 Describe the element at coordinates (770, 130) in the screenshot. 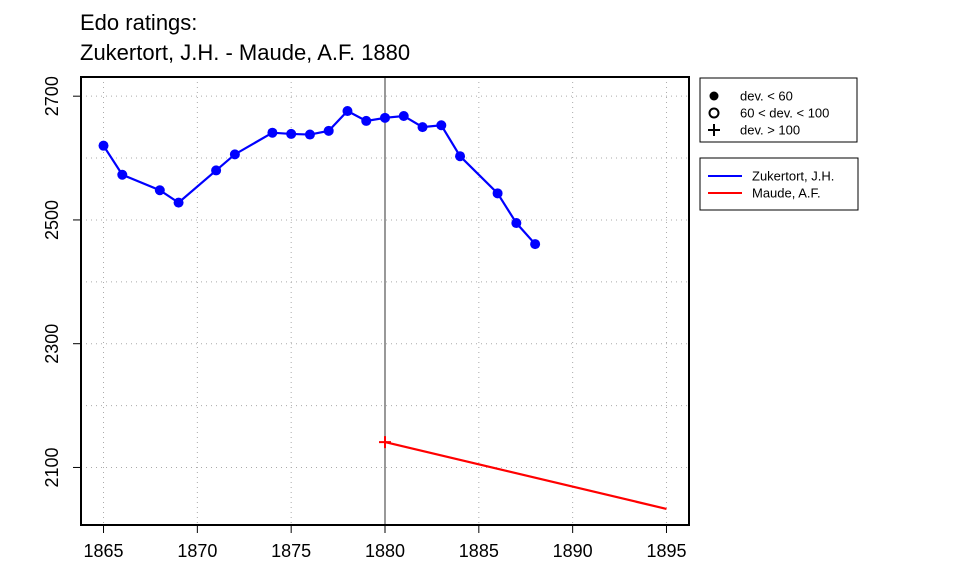

I see `marker-legend-label: dev. > 100` at that location.